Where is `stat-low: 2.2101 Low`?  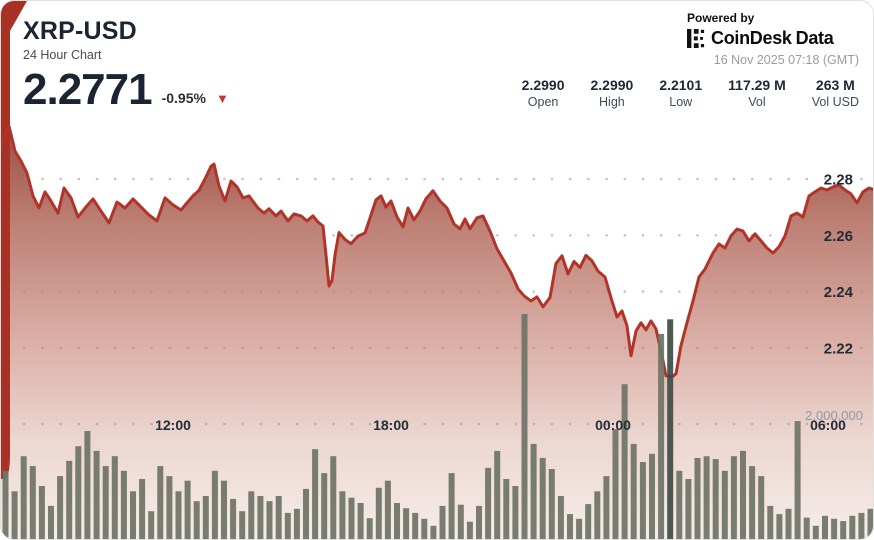
stat-low: 2.2101 Low is located at coordinates (680, 93).